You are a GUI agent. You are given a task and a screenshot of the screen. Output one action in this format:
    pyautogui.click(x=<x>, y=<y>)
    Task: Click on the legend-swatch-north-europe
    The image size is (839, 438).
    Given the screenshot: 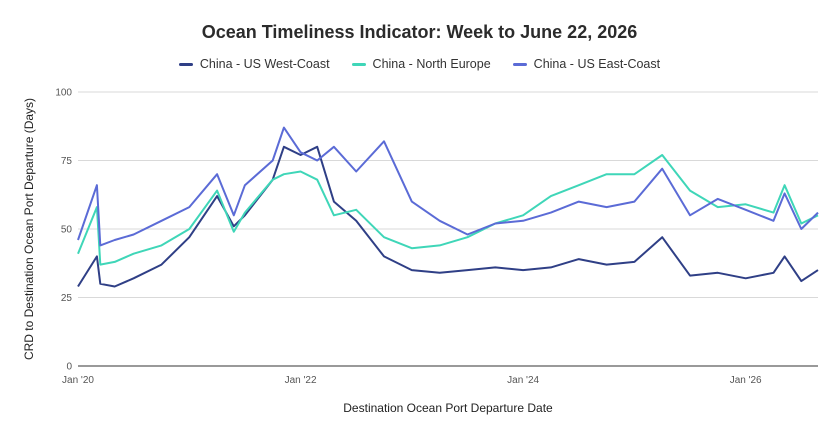 What is the action you would take?
    pyautogui.click(x=358, y=64)
    